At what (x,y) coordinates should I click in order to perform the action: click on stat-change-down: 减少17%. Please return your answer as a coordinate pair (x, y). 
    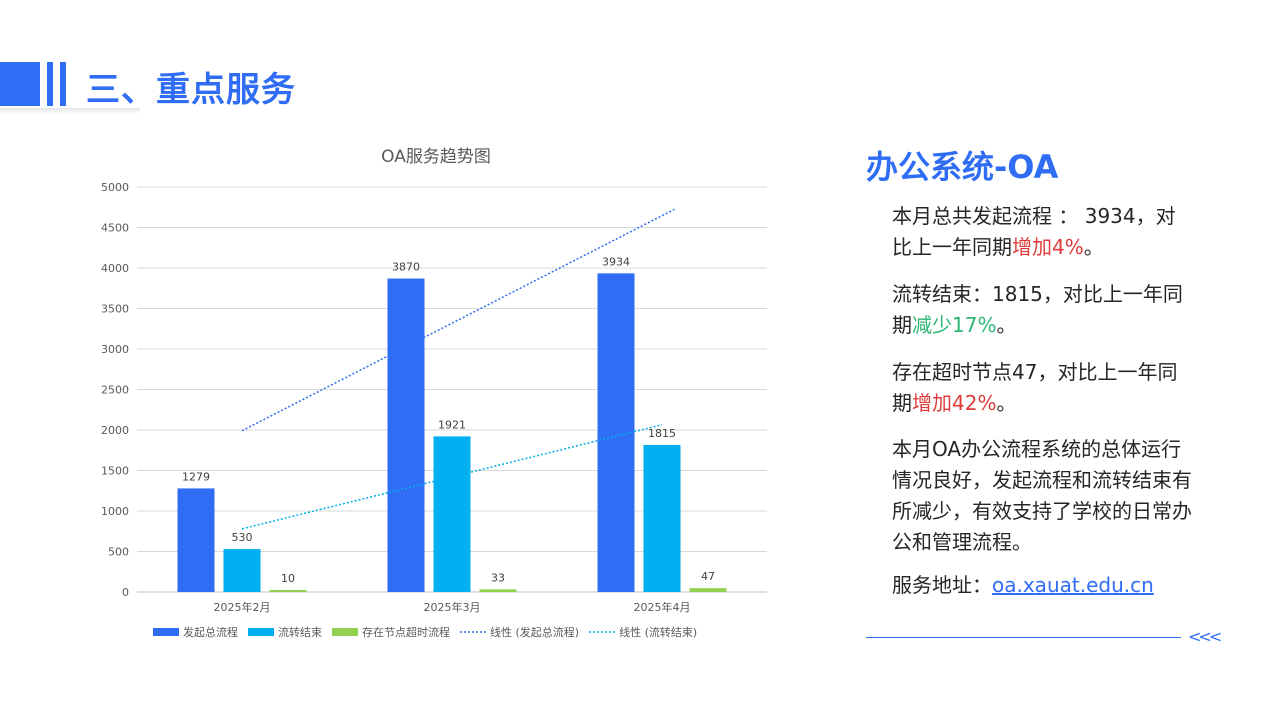
    Looking at the image, I should click on (954, 325).